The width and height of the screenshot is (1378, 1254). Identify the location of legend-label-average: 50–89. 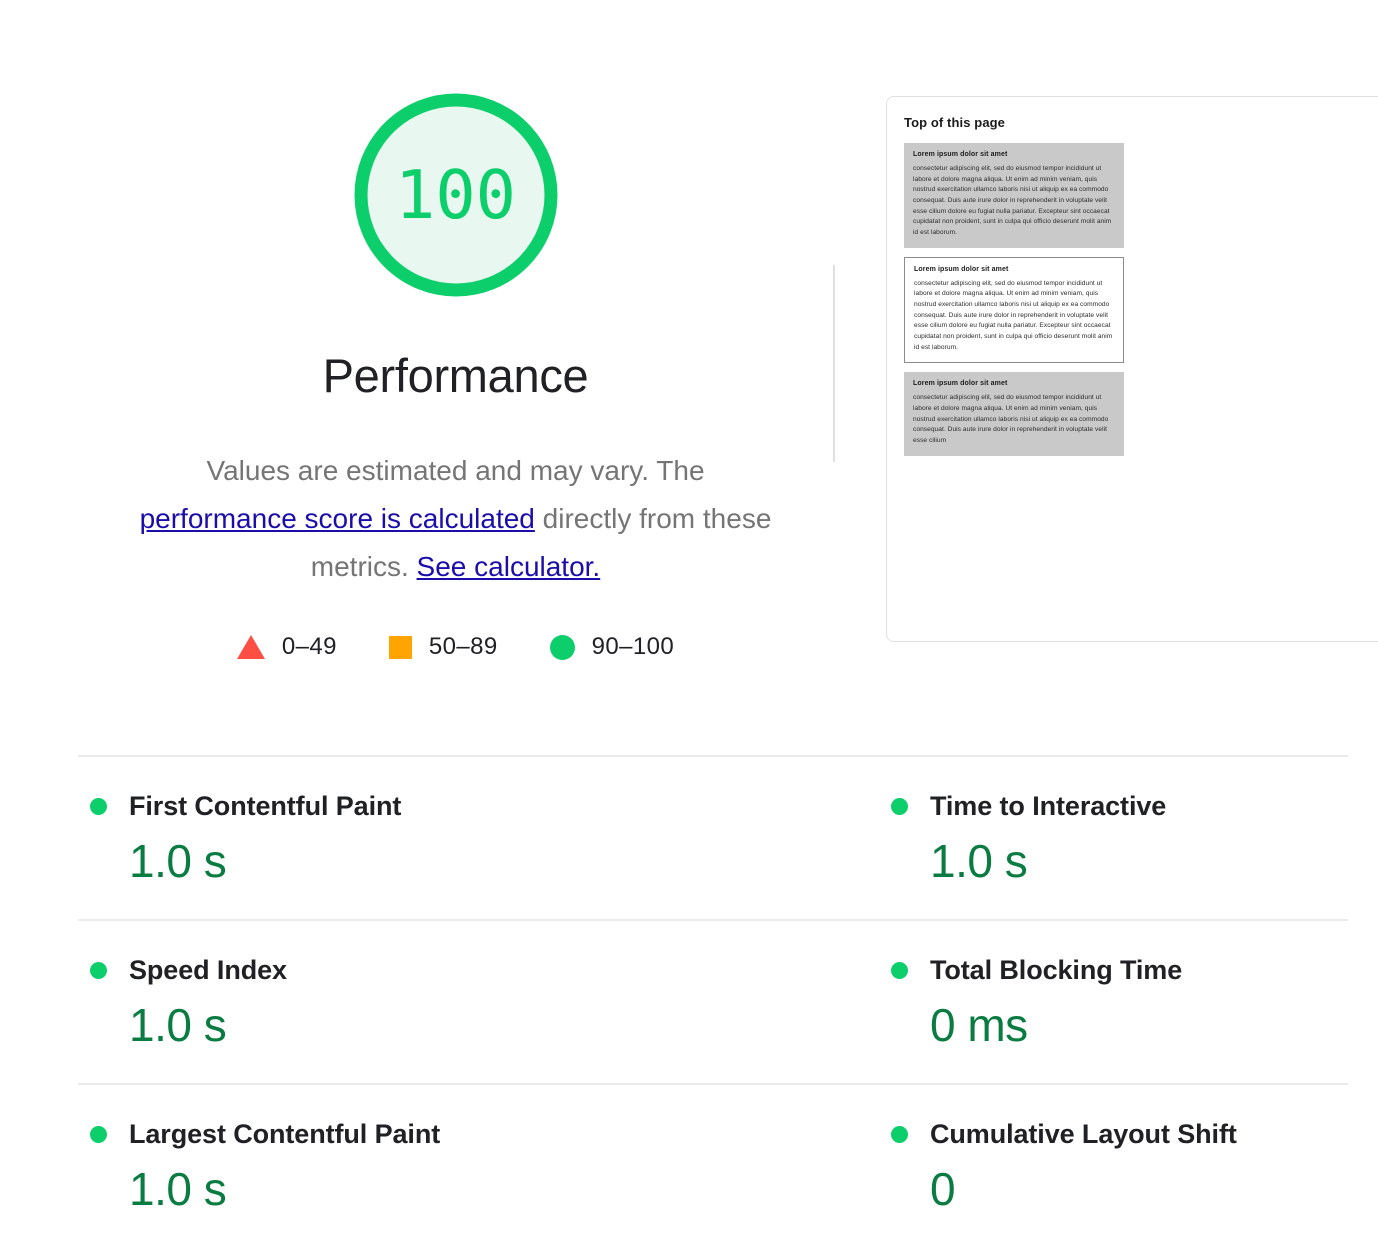
(463, 647).